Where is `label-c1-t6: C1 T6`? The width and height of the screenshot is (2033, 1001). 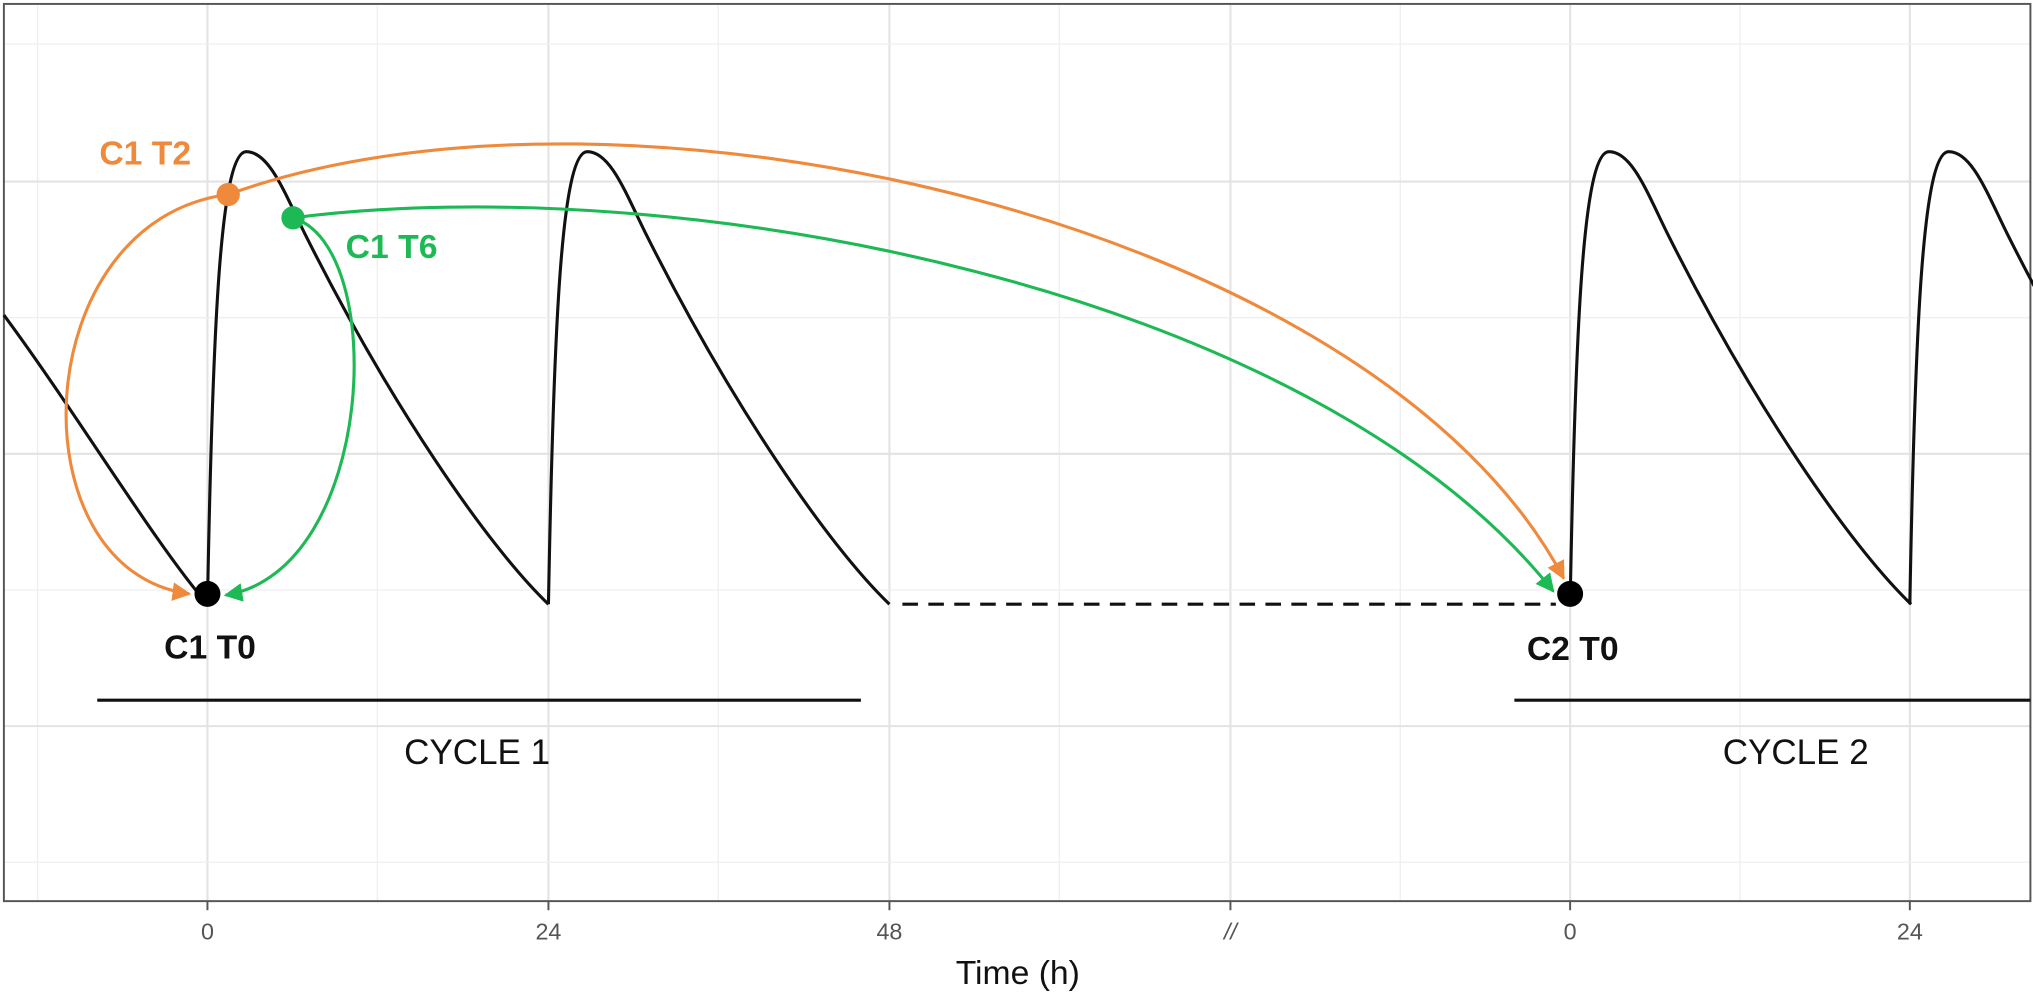 label-c1-t6: C1 T6 is located at coordinates (392, 247).